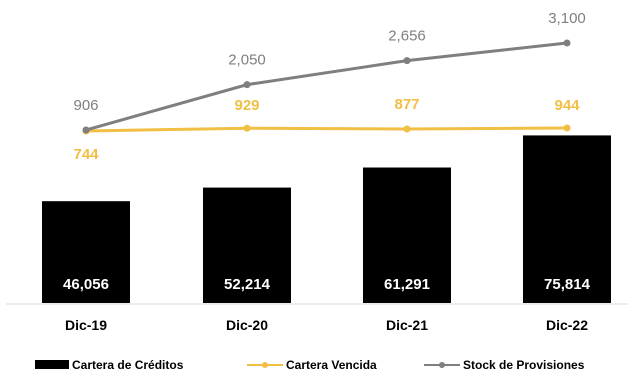 Image resolution: width=637 pixels, height=373 pixels. What do you see at coordinates (567, 105) in the screenshot?
I see `data-label-cartera-vencida-dic-22: 944` at bounding box center [567, 105].